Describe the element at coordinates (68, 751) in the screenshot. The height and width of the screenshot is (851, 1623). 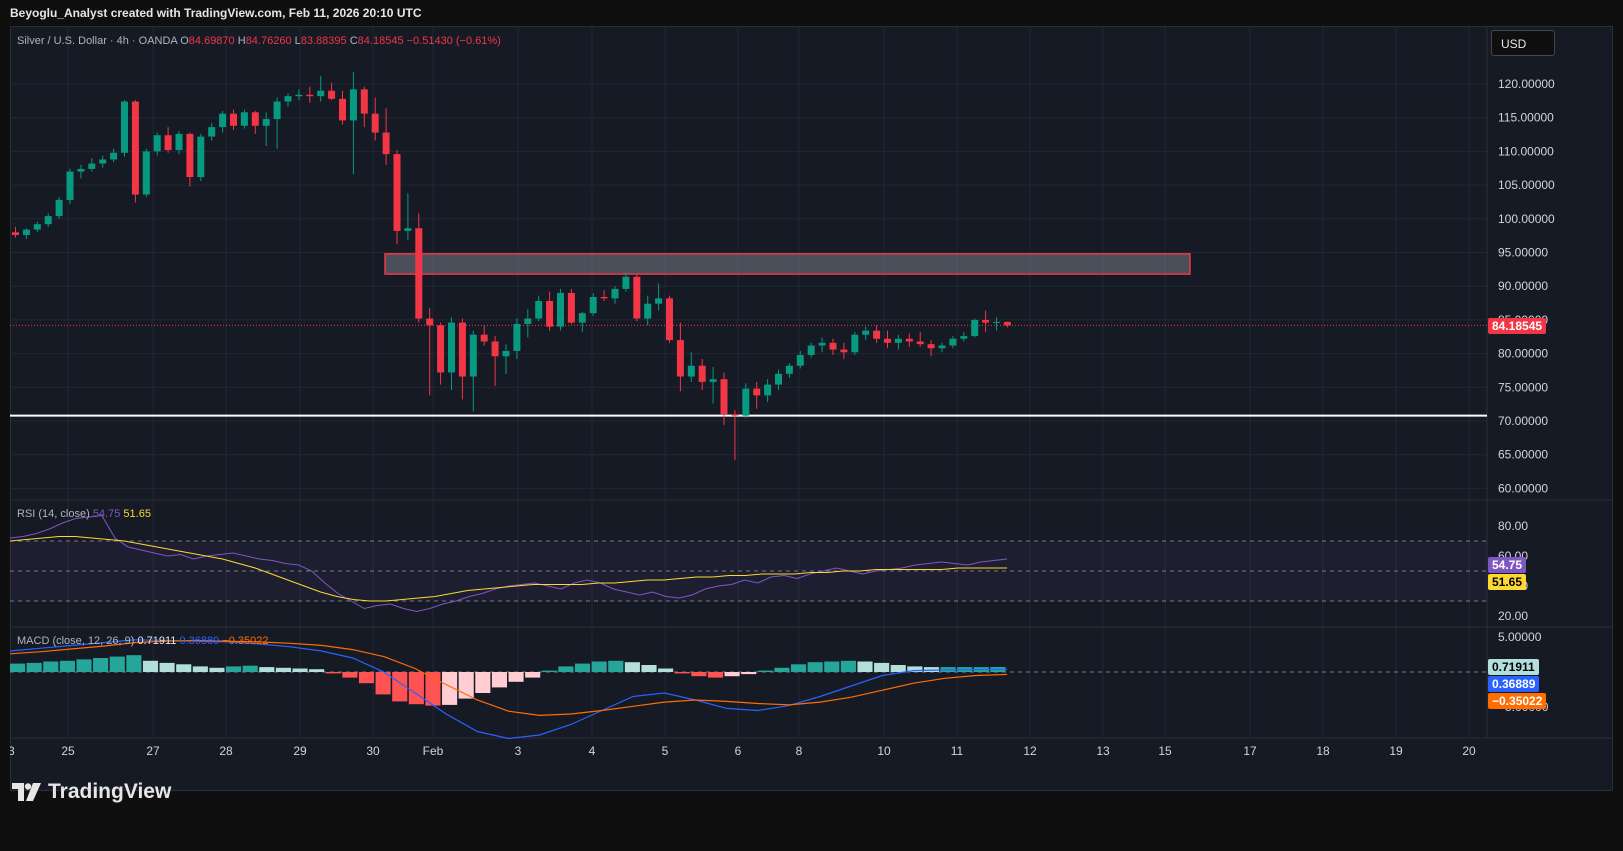
I see `x-tick-label: 25` at that location.